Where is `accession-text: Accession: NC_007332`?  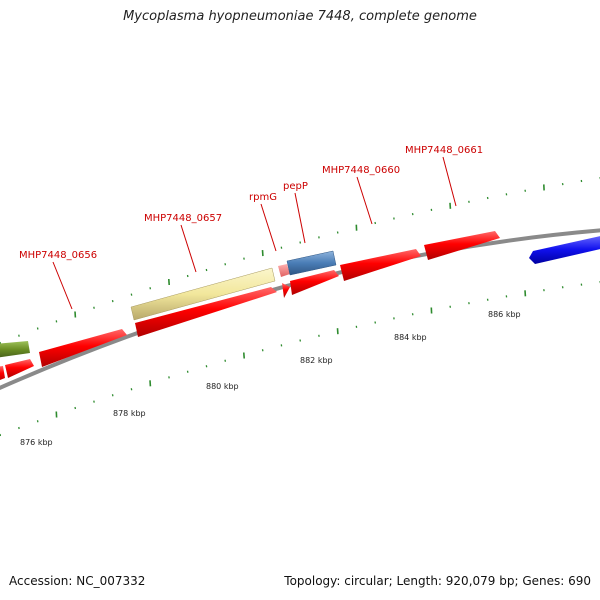 accession-text: Accession: NC_007332 is located at coordinates (77, 581).